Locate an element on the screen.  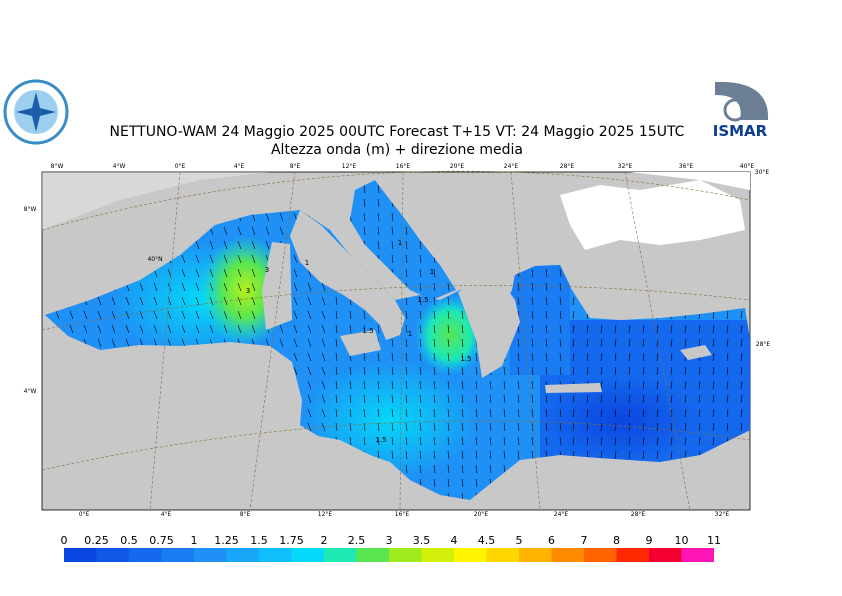
lat-label: 8°W is located at coordinates (30, 209).